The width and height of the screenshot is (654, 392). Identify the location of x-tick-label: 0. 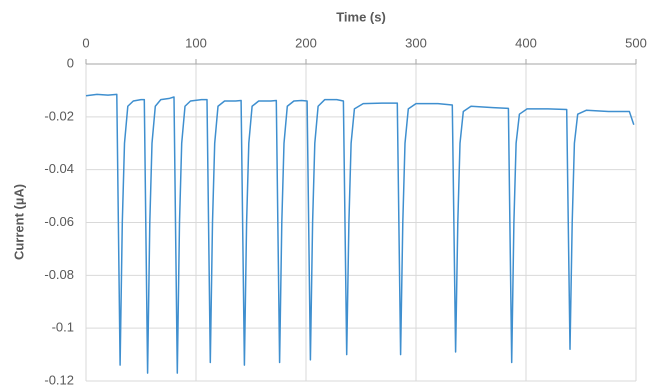
(85, 42).